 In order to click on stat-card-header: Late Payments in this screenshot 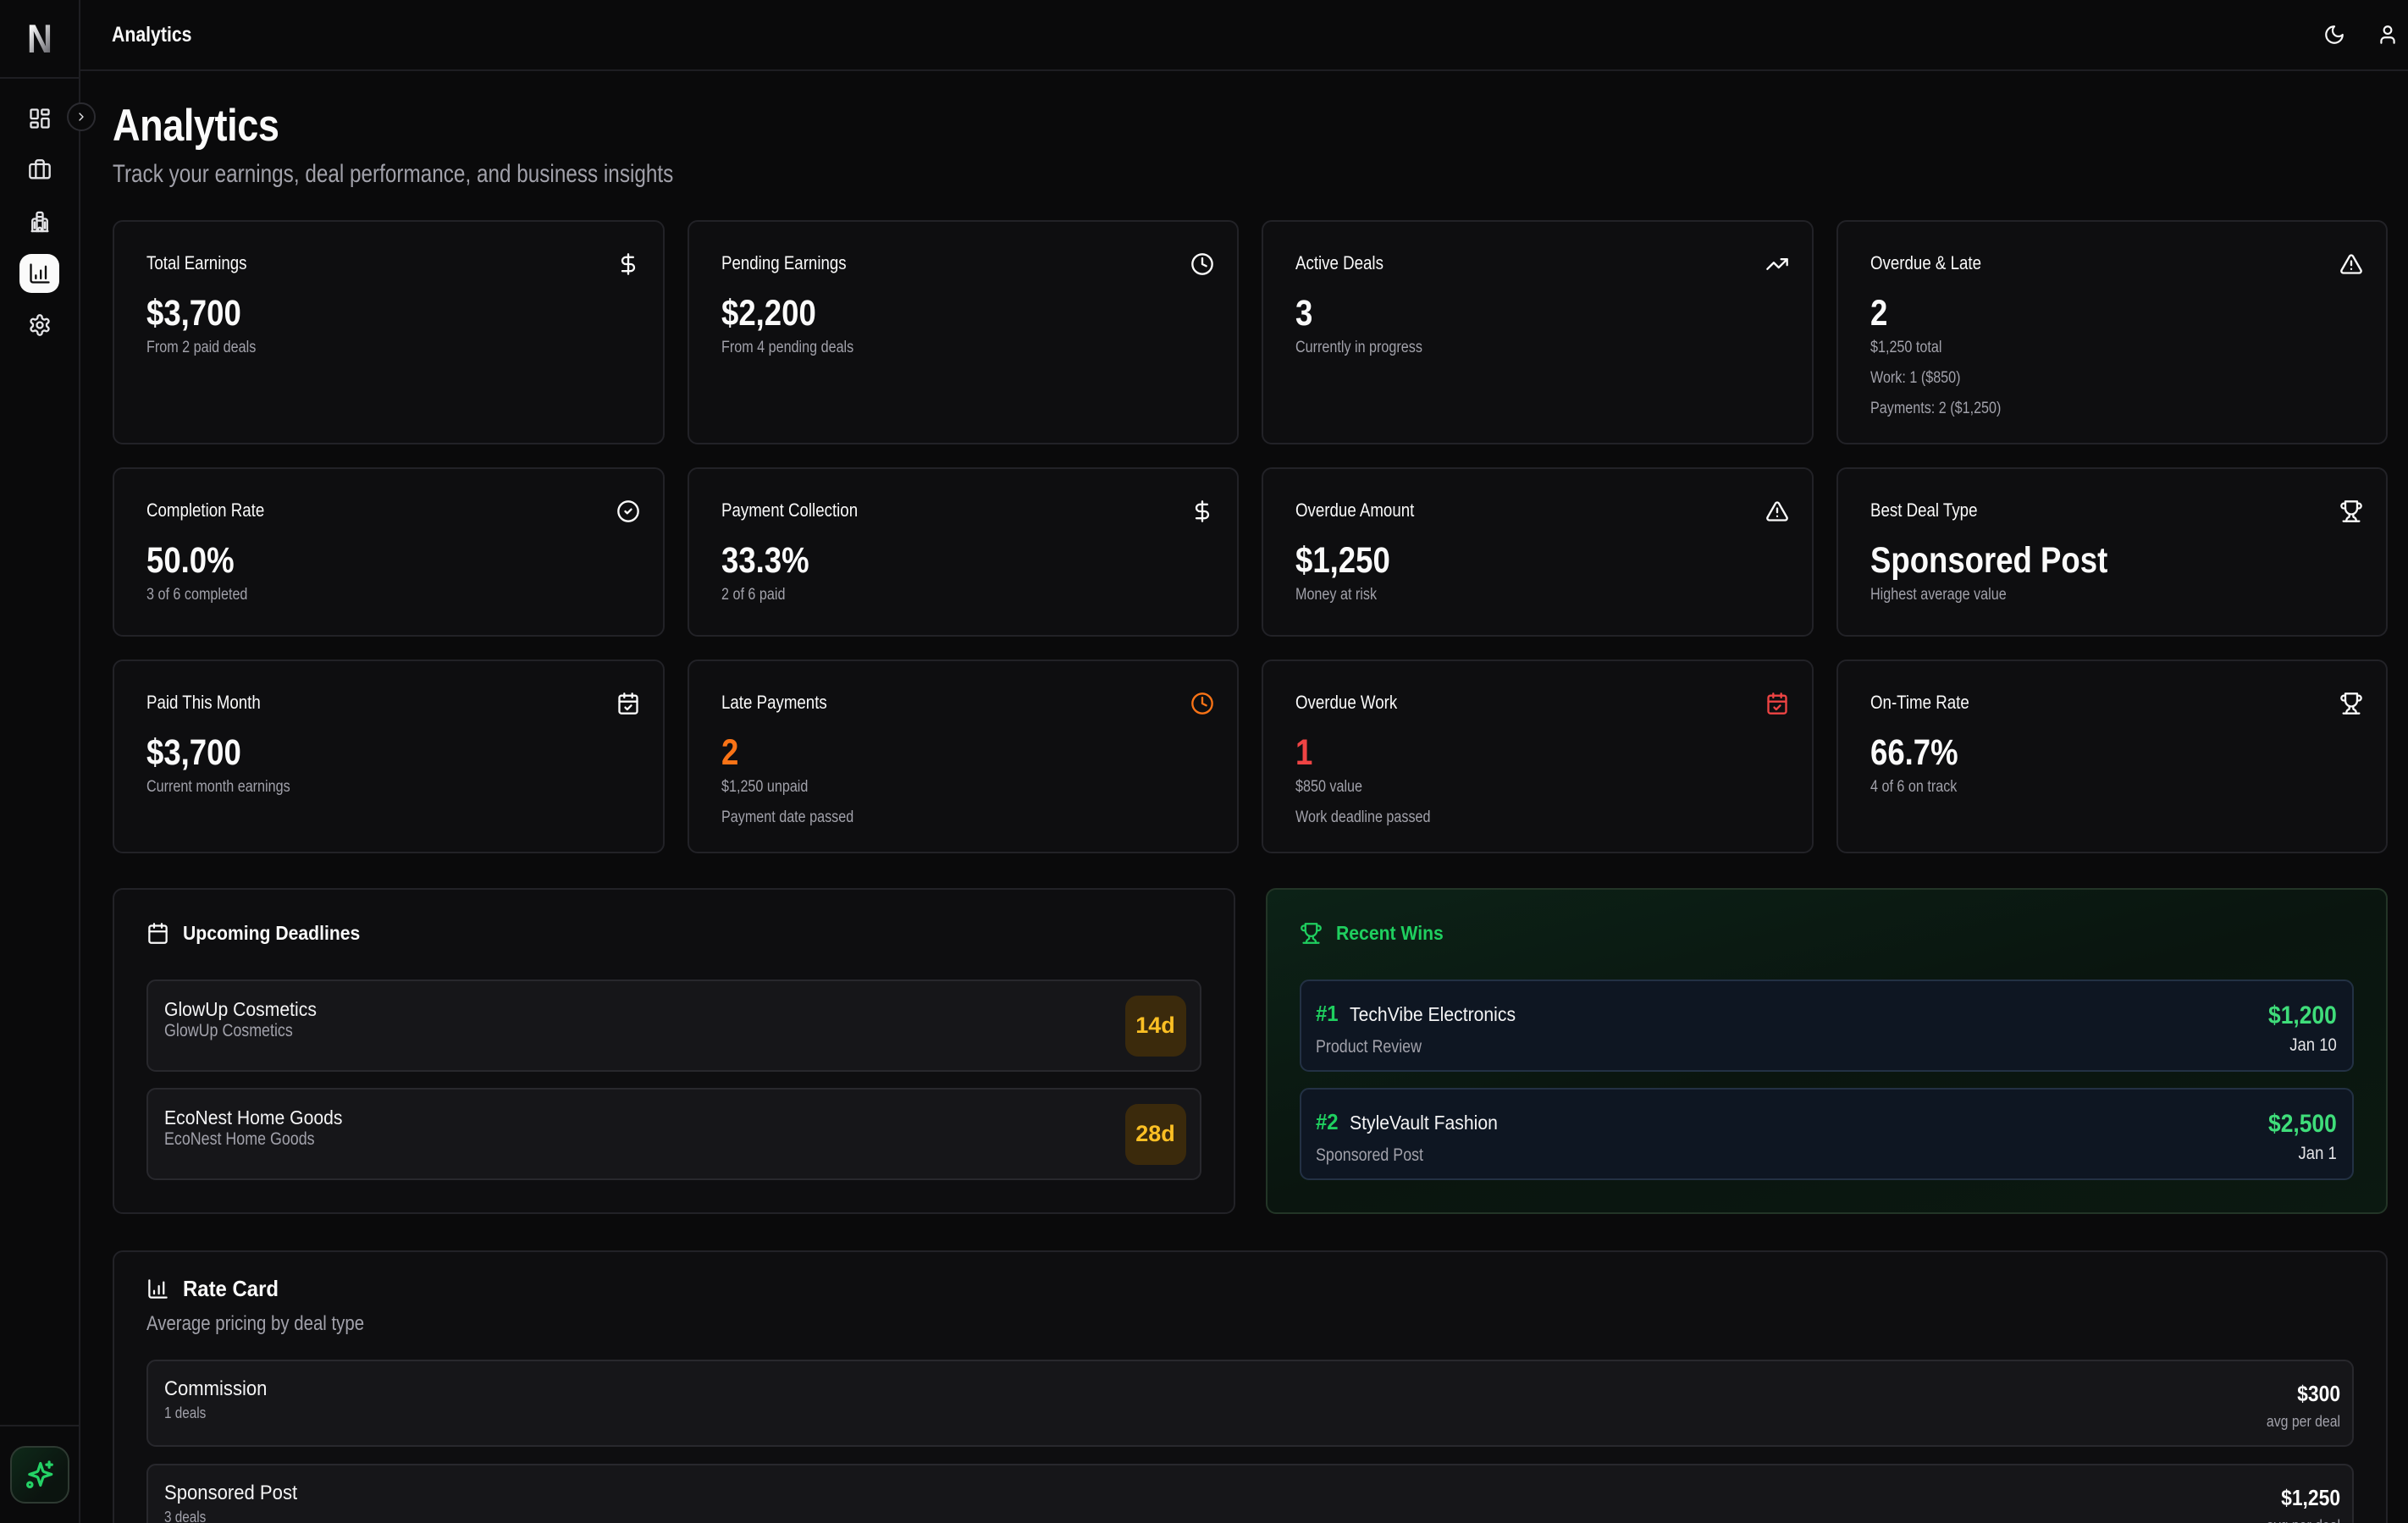, I will do `click(968, 703)`.